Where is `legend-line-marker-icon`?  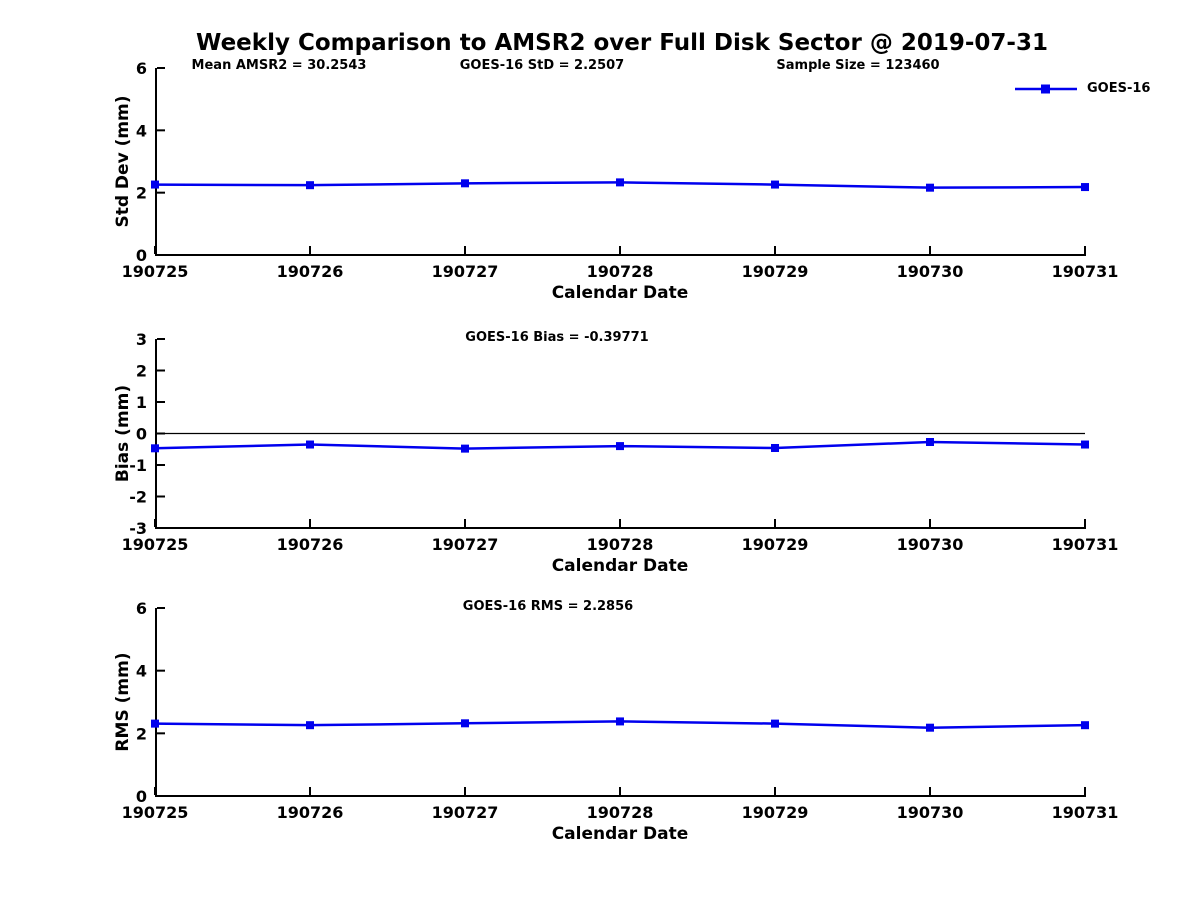
legend-line-marker-icon is located at coordinates (1046, 89).